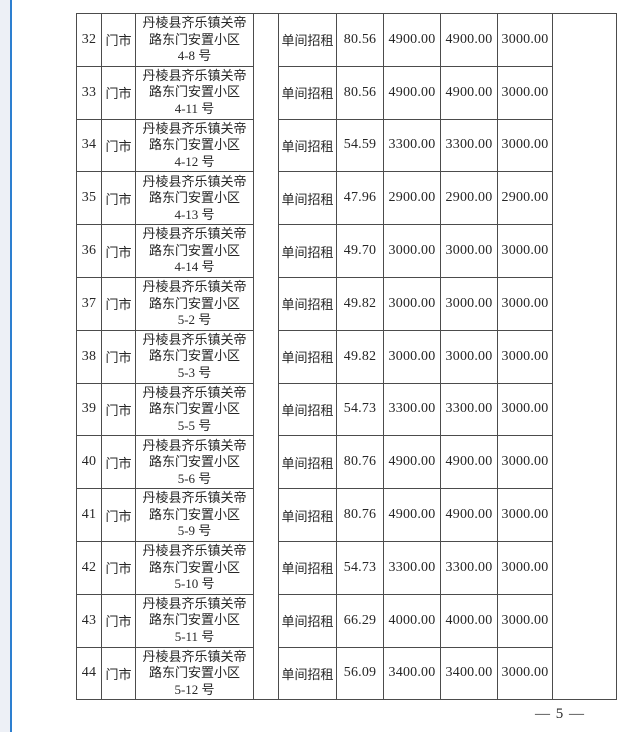 The image size is (636, 732). I want to click on address-line: 5-10 号, so click(194, 584).